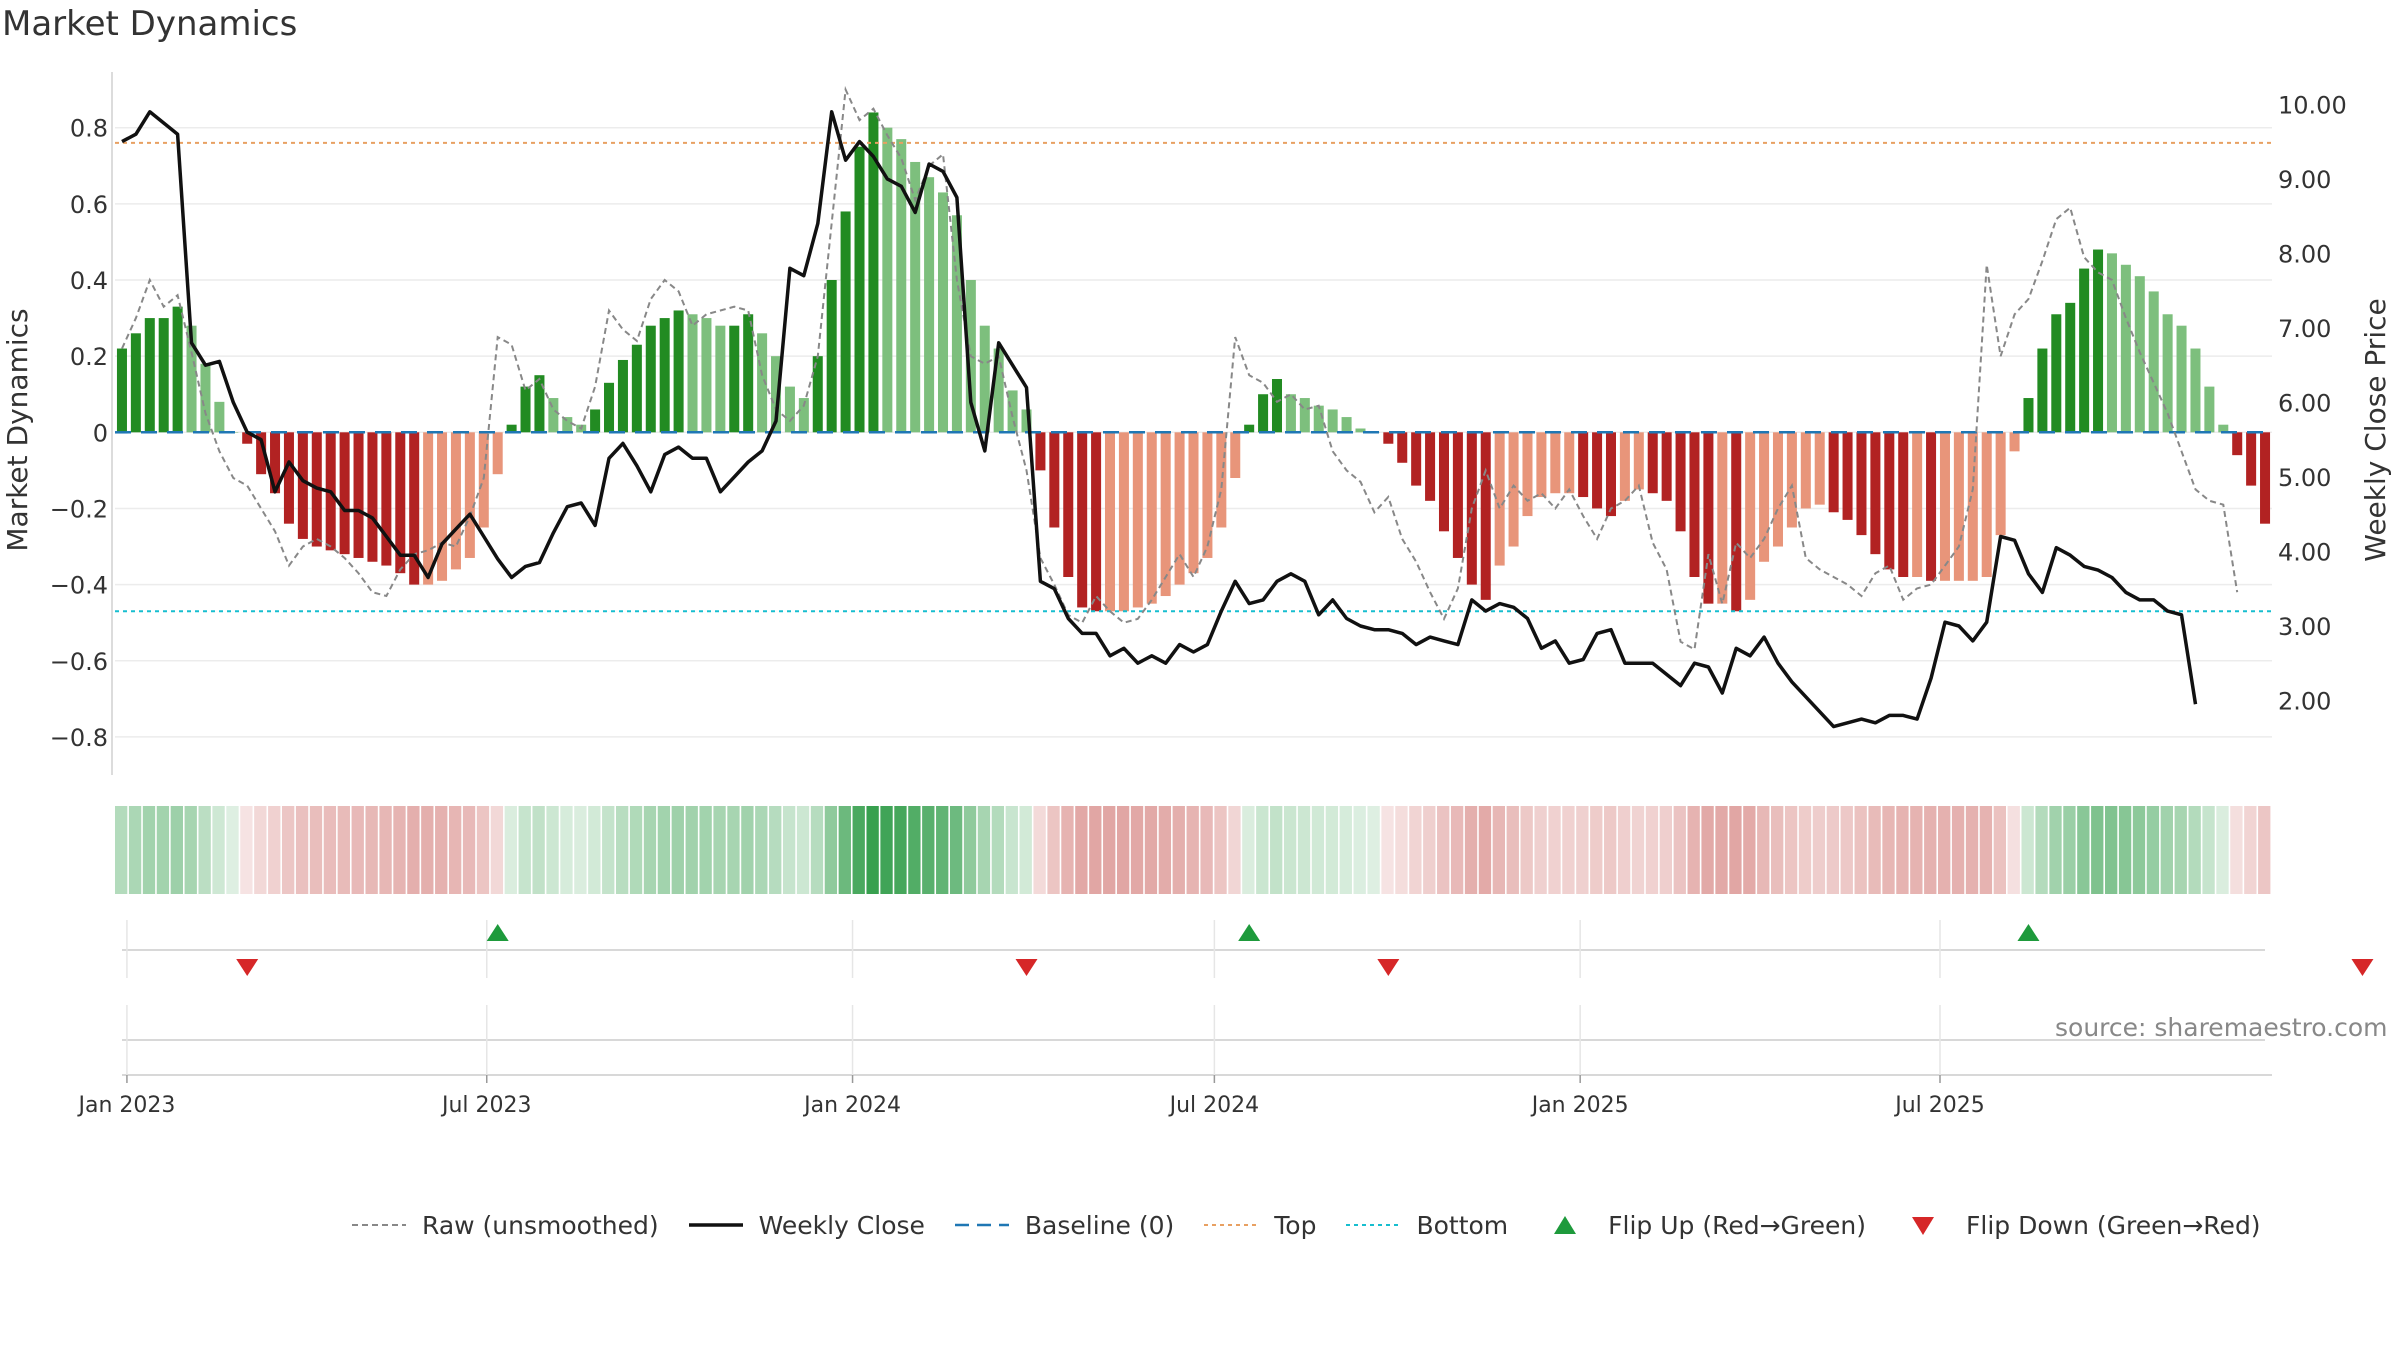 This screenshot has height=1350, width=2400. What do you see at coordinates (1231, 1225) in the screenshot?
I see `legend-symbol` at bounding box center [1231, 1225].